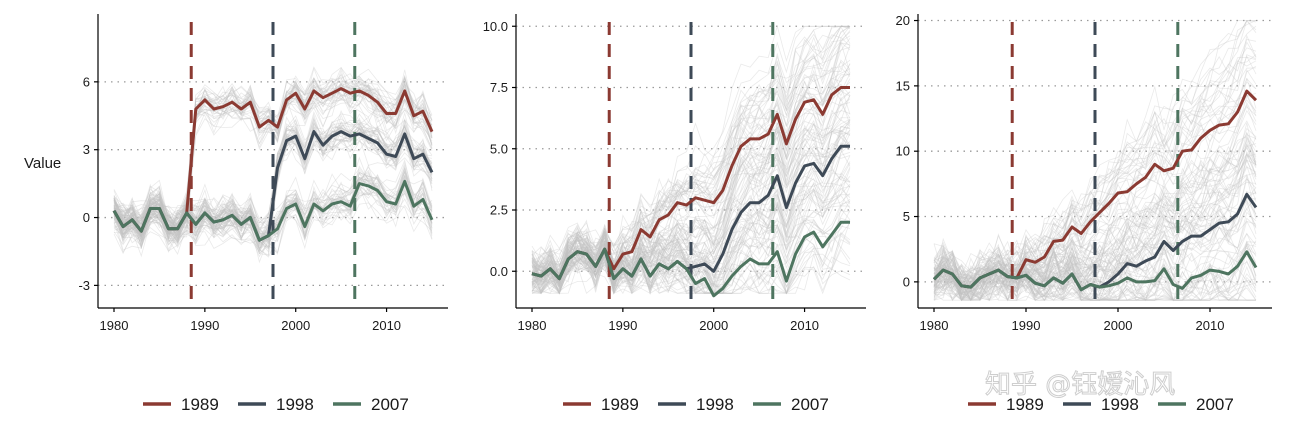 The image size is (1300, 442). I want to click on y-tick-label: 10, so click(903, 151).